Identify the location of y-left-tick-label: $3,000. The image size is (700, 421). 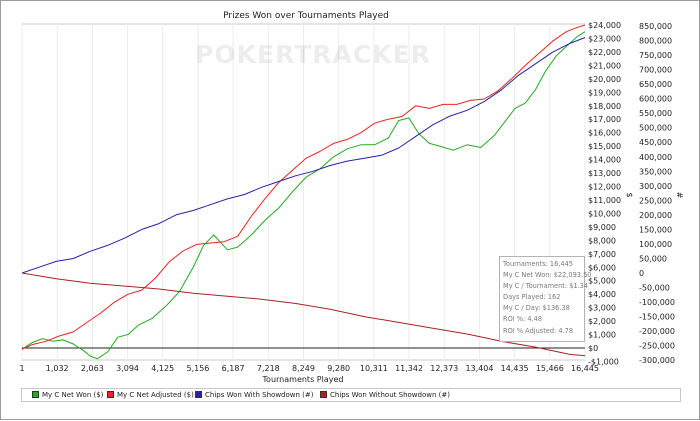
(602, 308).